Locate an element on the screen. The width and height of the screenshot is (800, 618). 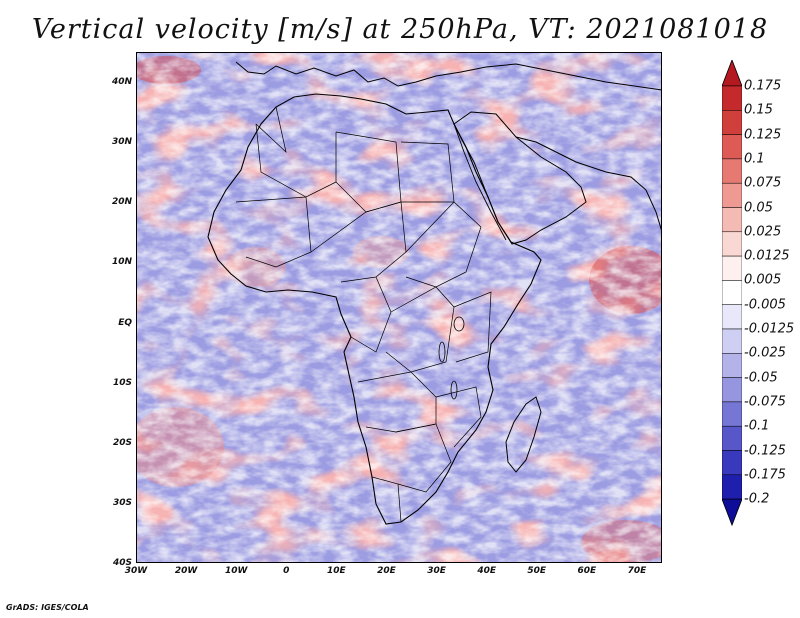
colorbar-bottom-arrow is located at coordinates (732, 512).